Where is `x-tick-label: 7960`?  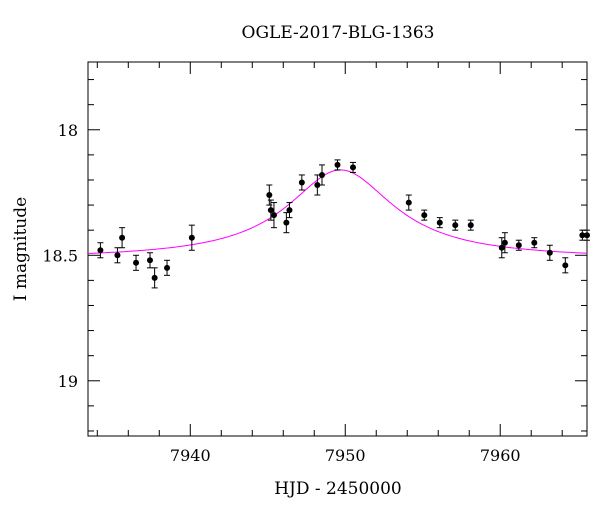 x-tick-label: 7960 is located at coordinates (500, 455).